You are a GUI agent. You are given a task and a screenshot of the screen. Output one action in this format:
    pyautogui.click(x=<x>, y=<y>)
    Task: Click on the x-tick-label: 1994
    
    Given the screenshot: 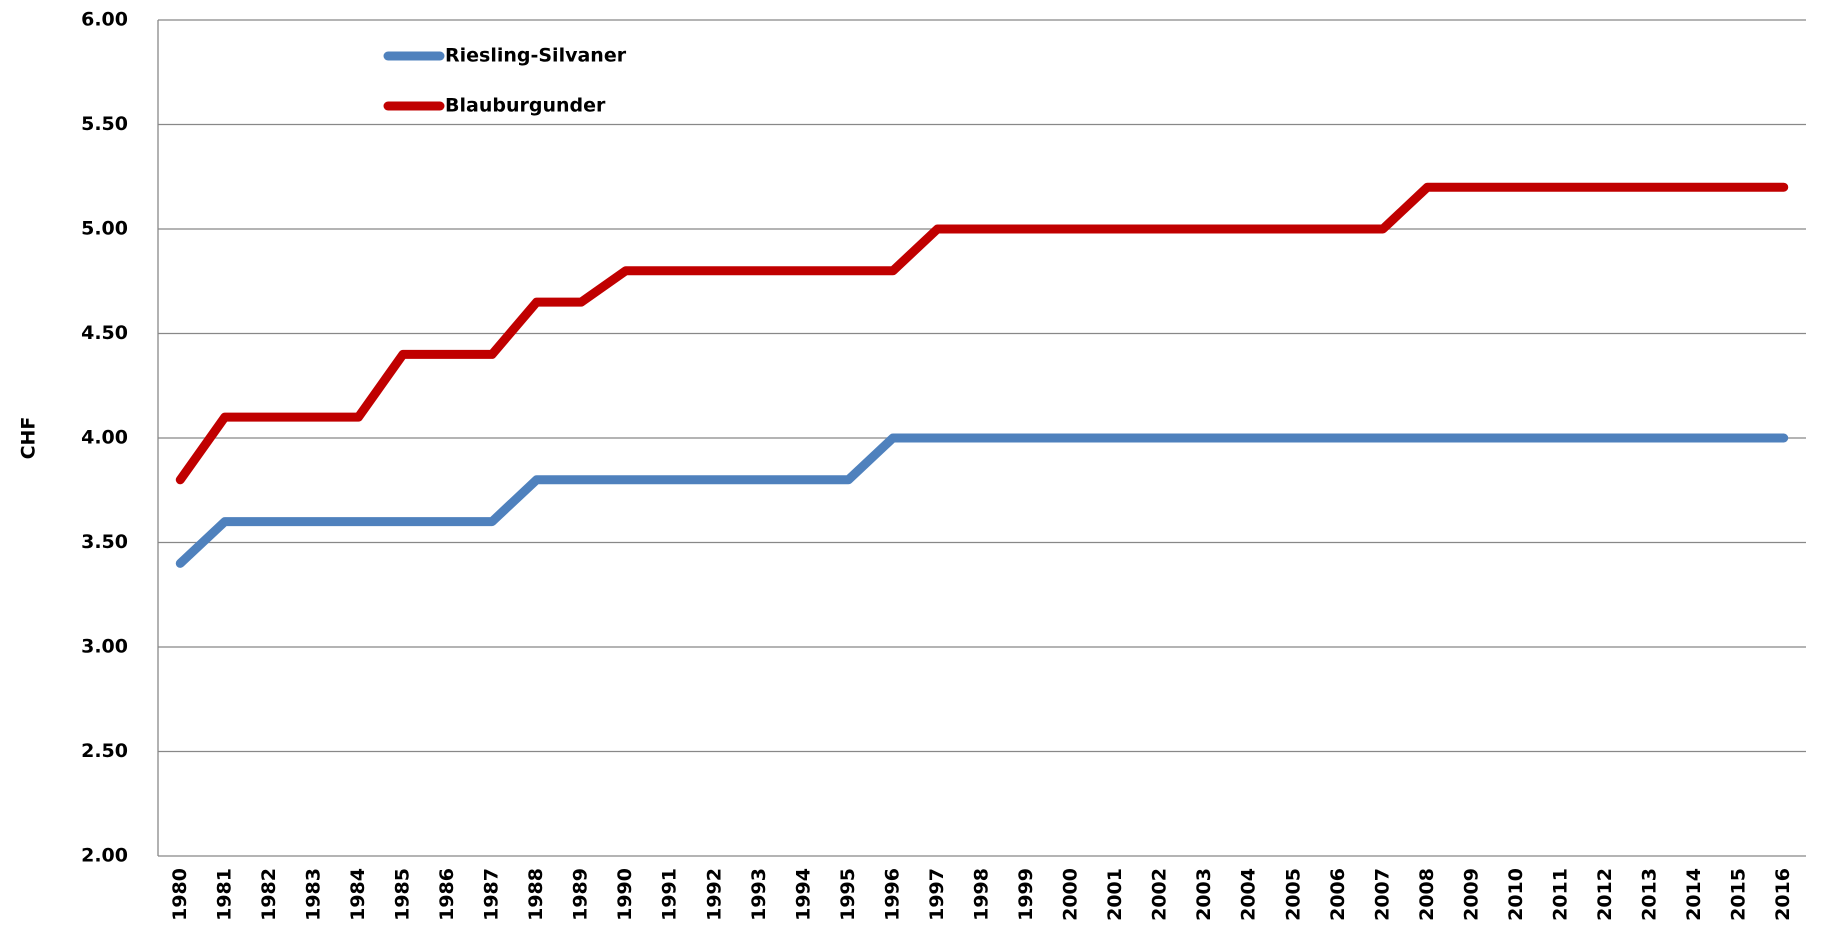 What is the action you would take?
    pyautogui.click(x=803, y=894)
    